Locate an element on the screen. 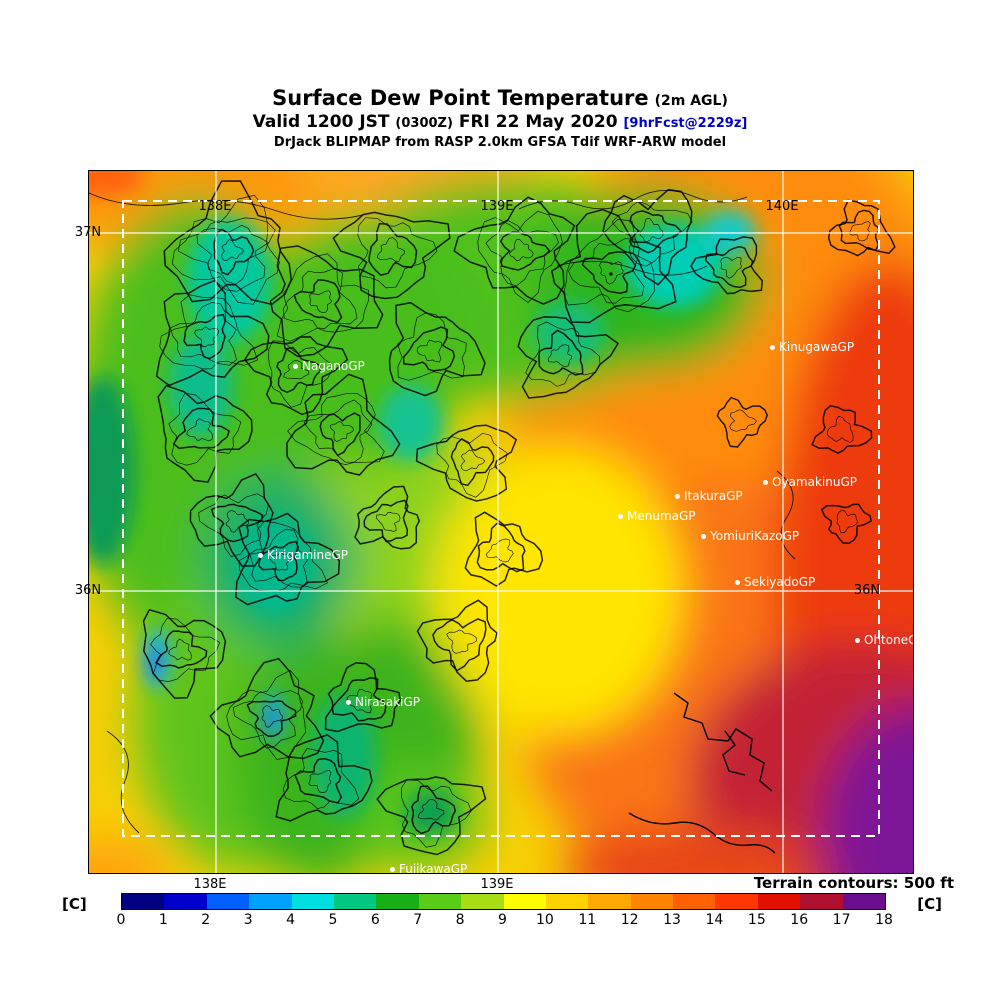 The width and height of the screenshot is (1000, 1000). station-fujikawa: FujikawaGP is located at coordinates (428, 867).